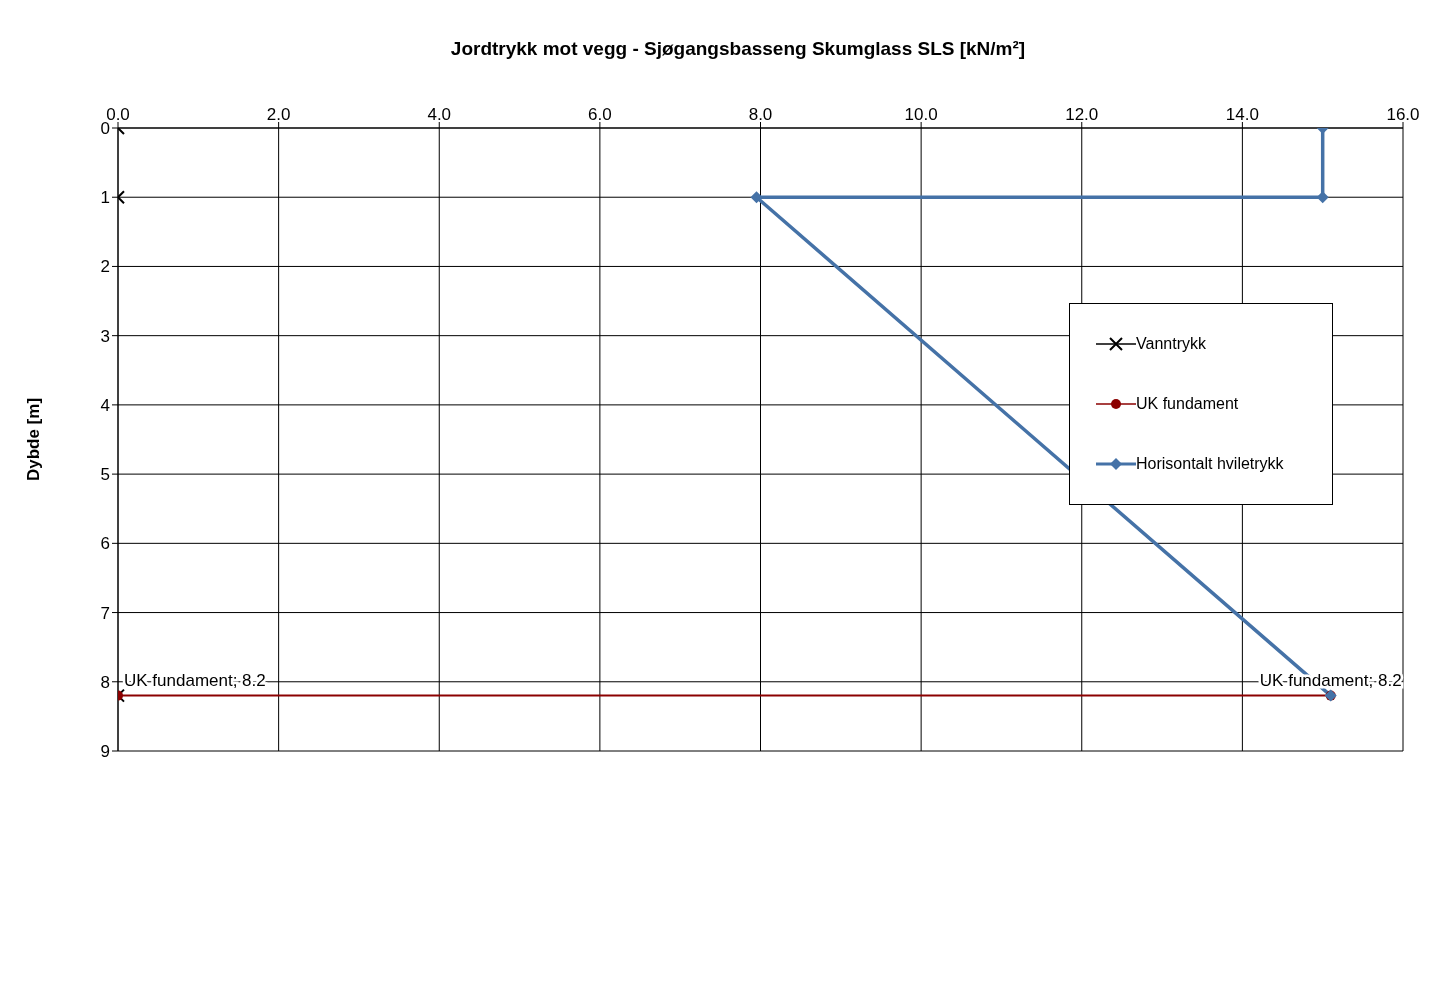 This screenshot has width=1431, height=983. I want to click on y-tick-label: 7, so click(105, 613).